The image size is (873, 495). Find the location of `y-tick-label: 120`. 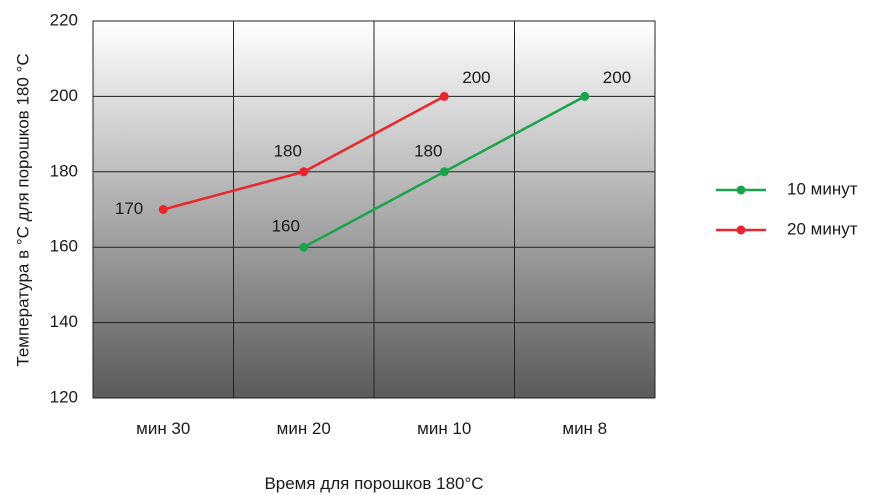

y-tick-label: 120 is located at coordinates (64, 396).